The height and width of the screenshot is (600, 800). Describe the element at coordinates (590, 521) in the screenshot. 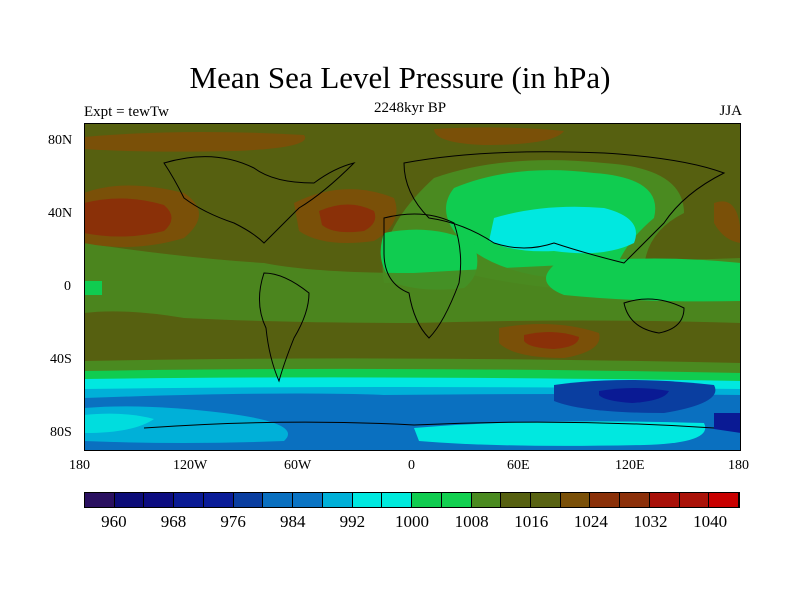

I see `colorbar-label: 1024` at that location.